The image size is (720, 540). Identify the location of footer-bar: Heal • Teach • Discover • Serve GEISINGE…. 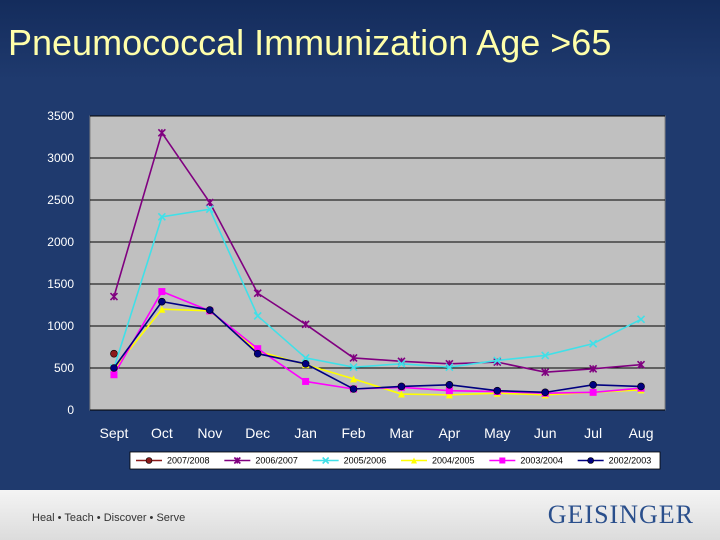
(360, 515).